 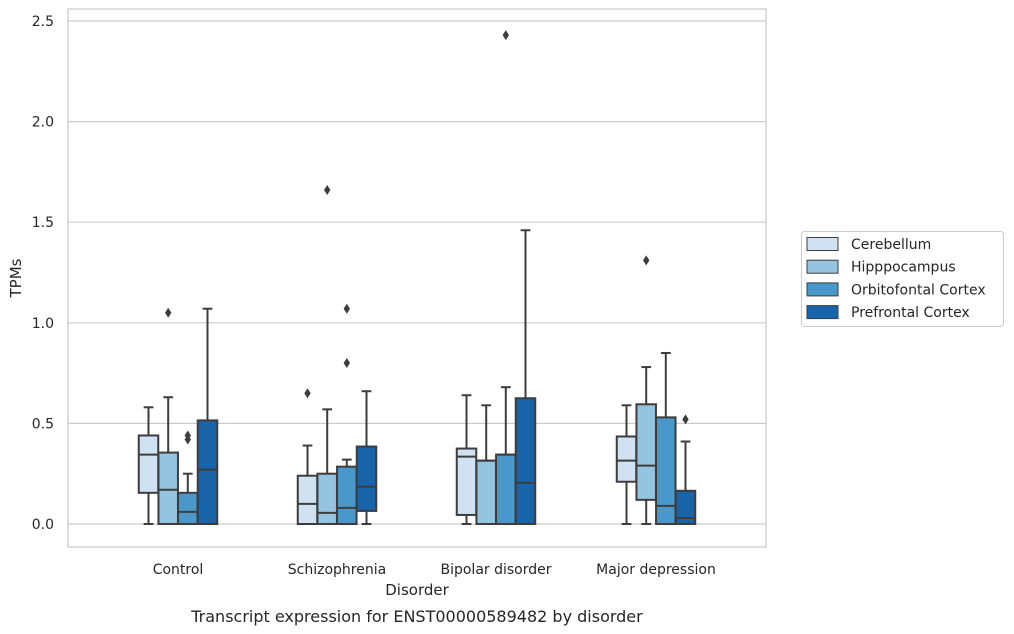 I want to click on x-tick-label: Major depression, so click(x=656, y=570).